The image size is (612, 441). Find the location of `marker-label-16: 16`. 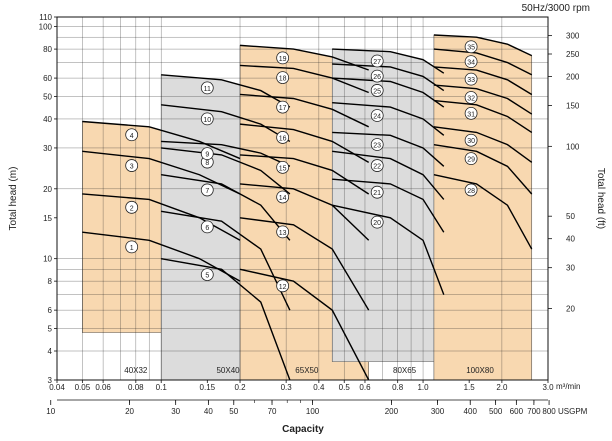

marker-label-16: 16 is located at coordinates (283, 138).